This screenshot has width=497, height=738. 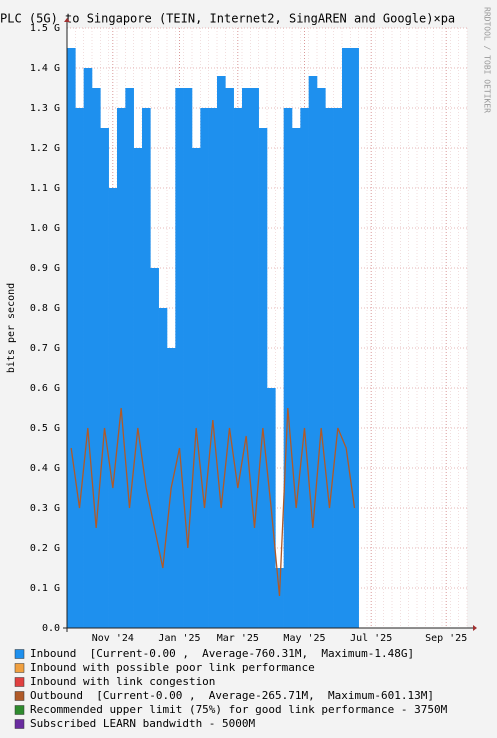 I want to click on y-axis-label: bits per second, so click(x=11, y=328).